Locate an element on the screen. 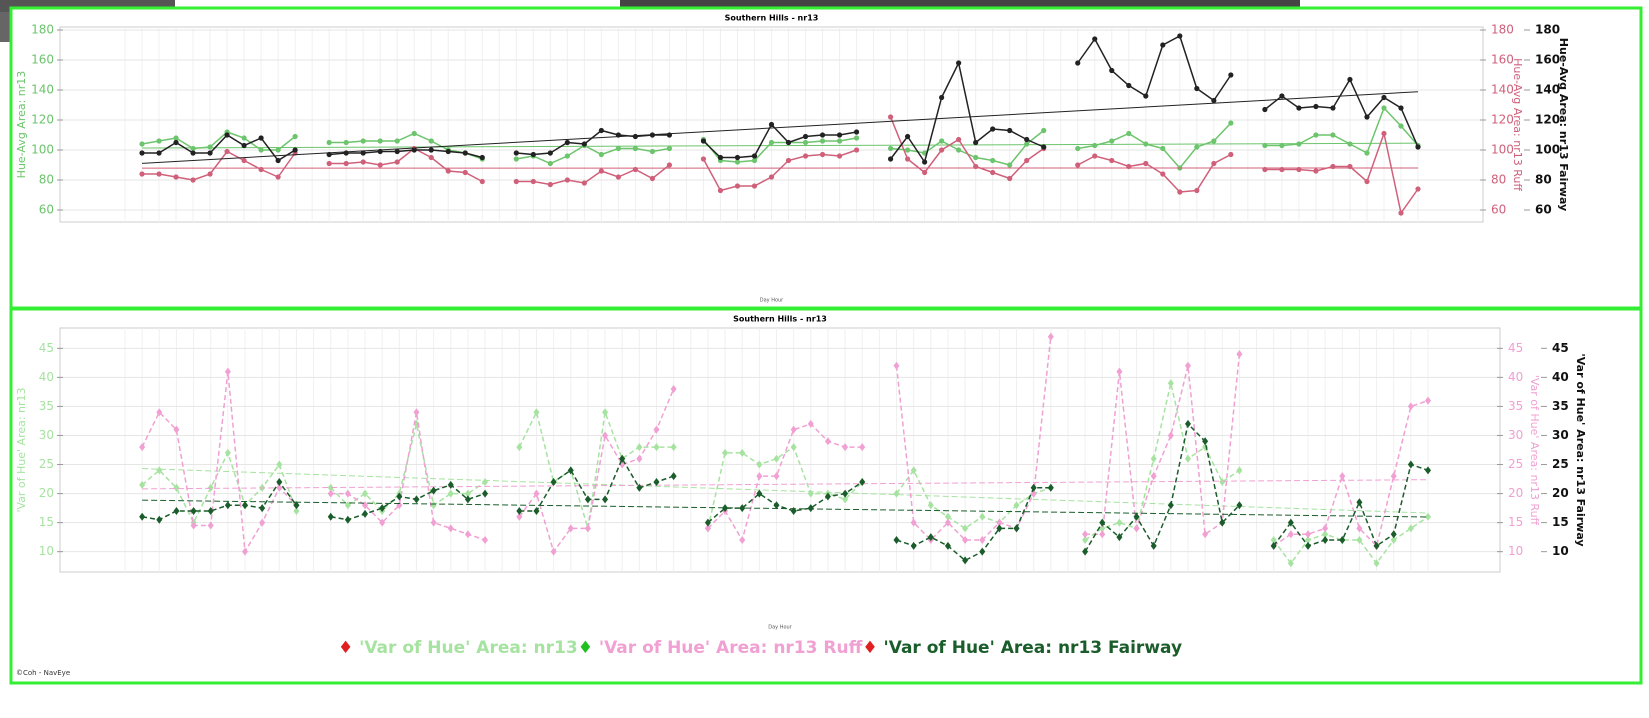 The image size is (1649, 718). y-tick-label: 60 is located at coordinates (46, 210).